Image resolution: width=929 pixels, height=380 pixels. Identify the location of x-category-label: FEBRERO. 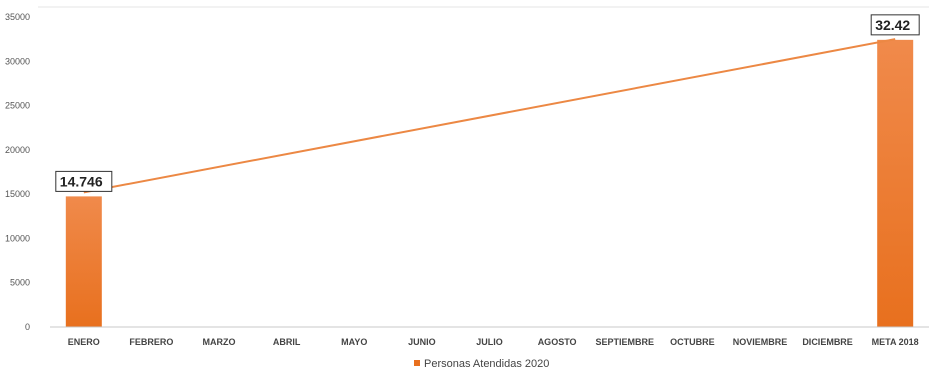
(151, 342).